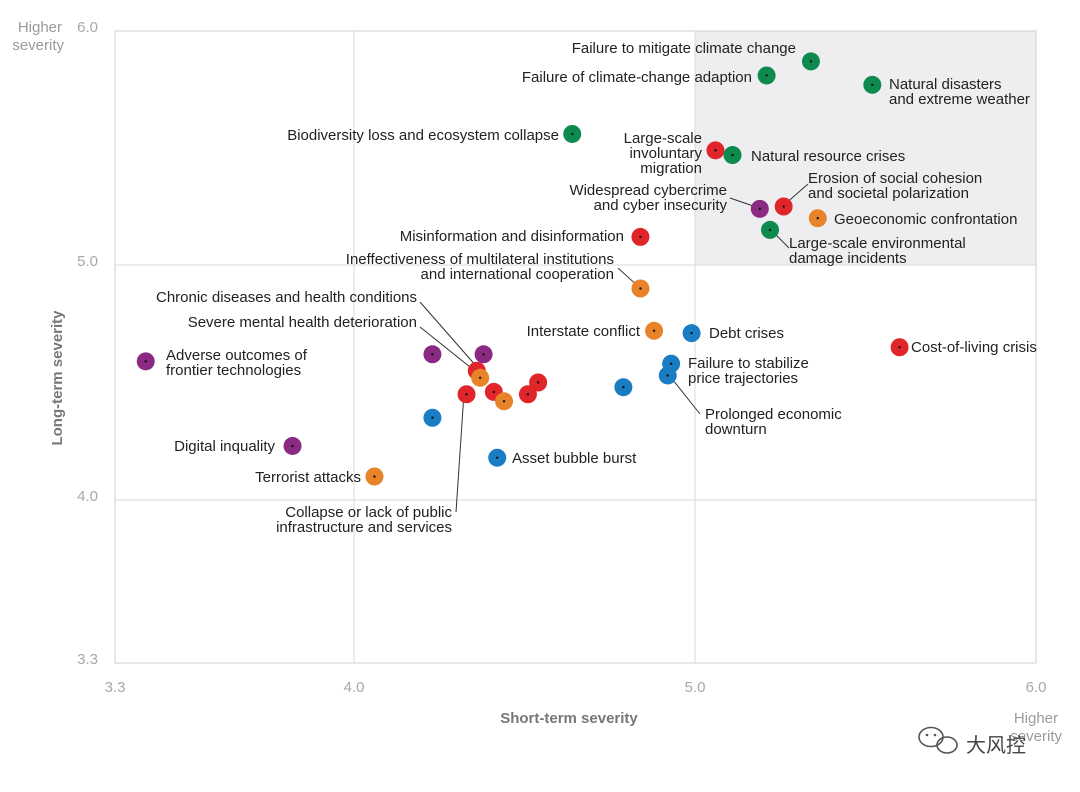 The height and width of the screenshot is (792, 1080). Describe the element at coordinates (57, 378) in the screenshot. I see `y-axis-title: Long-term severity` at that location.